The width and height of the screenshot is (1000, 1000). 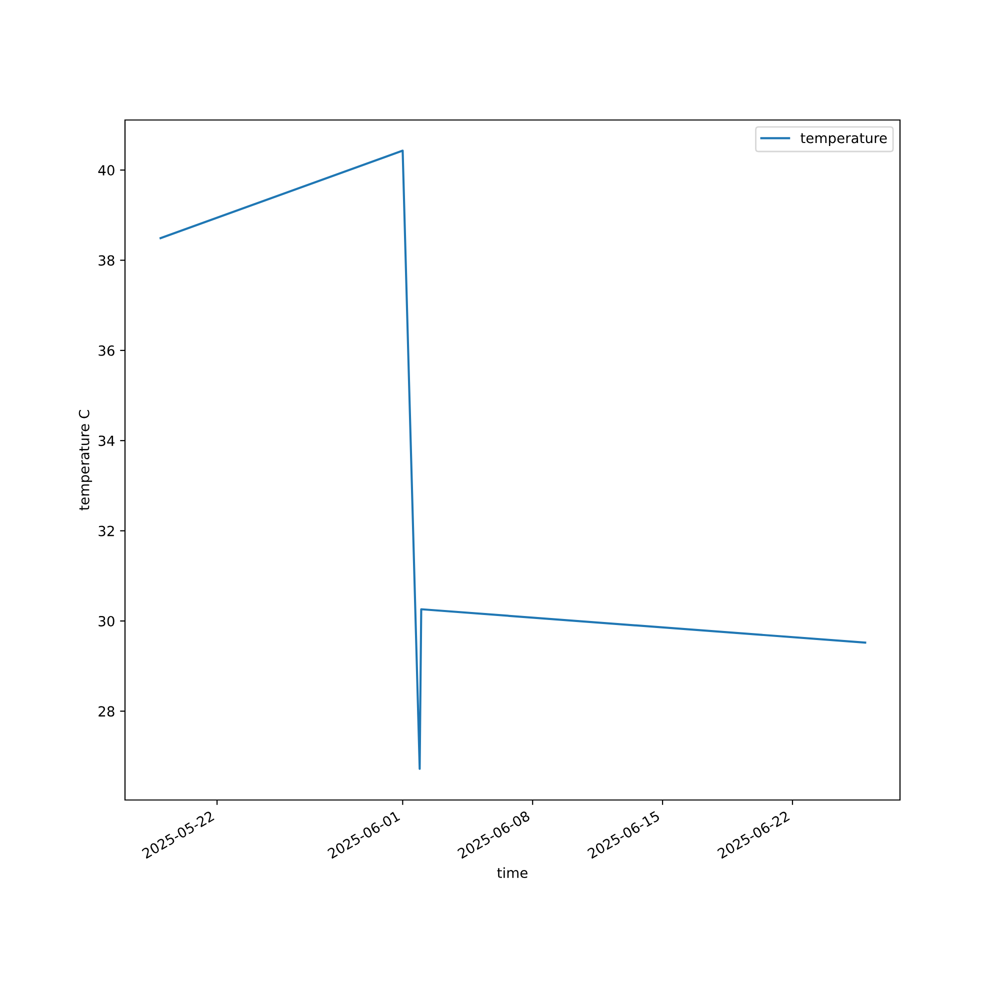 What do you see at coordinates (512, 872) in the screenshot?
I see `x-axis-title: time` at bounding box center [512, 872].